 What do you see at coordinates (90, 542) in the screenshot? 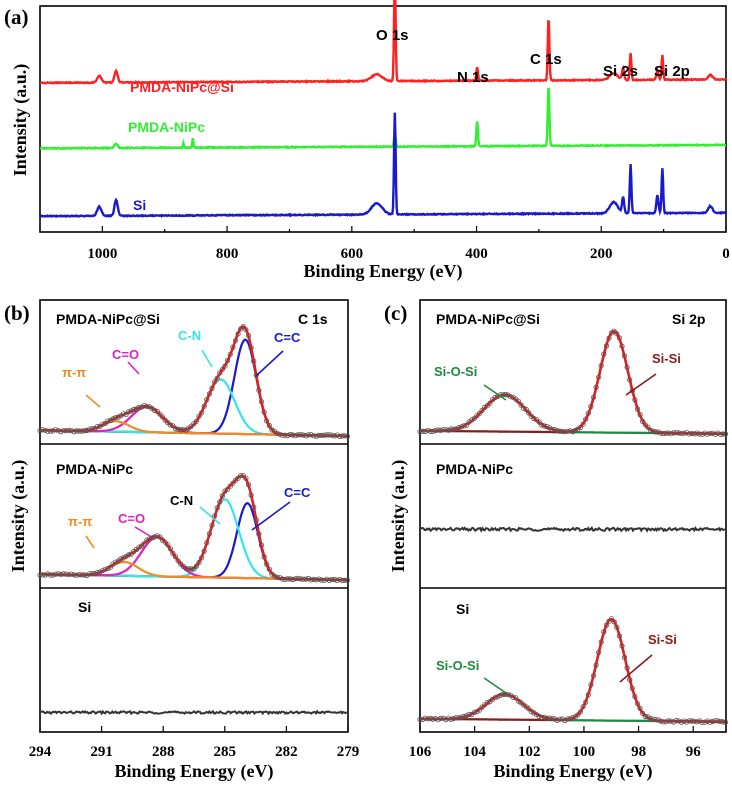
I see `arrow-pipi-mid` at bounding box center [90, 542].